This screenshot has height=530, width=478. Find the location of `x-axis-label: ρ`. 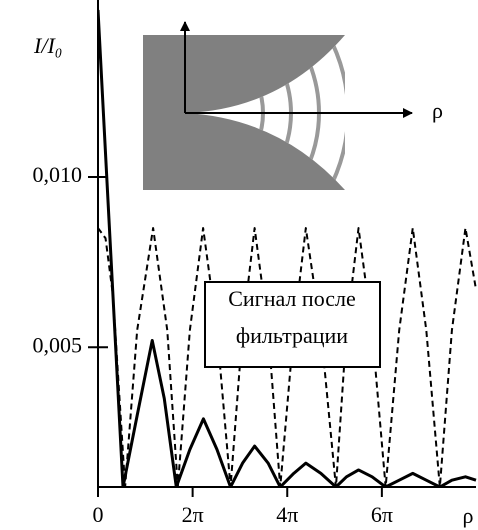

x-axis-label: ρ is located at coordinates (468, 515).